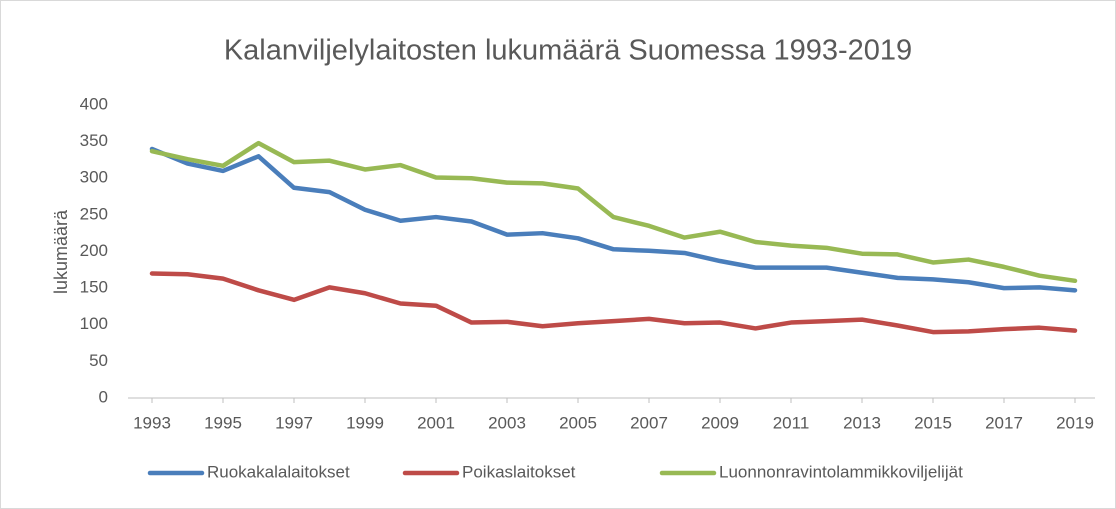 This screenshot has height=509, width=1116. I want to click on y-tick-label: 0, so click(103, 396).